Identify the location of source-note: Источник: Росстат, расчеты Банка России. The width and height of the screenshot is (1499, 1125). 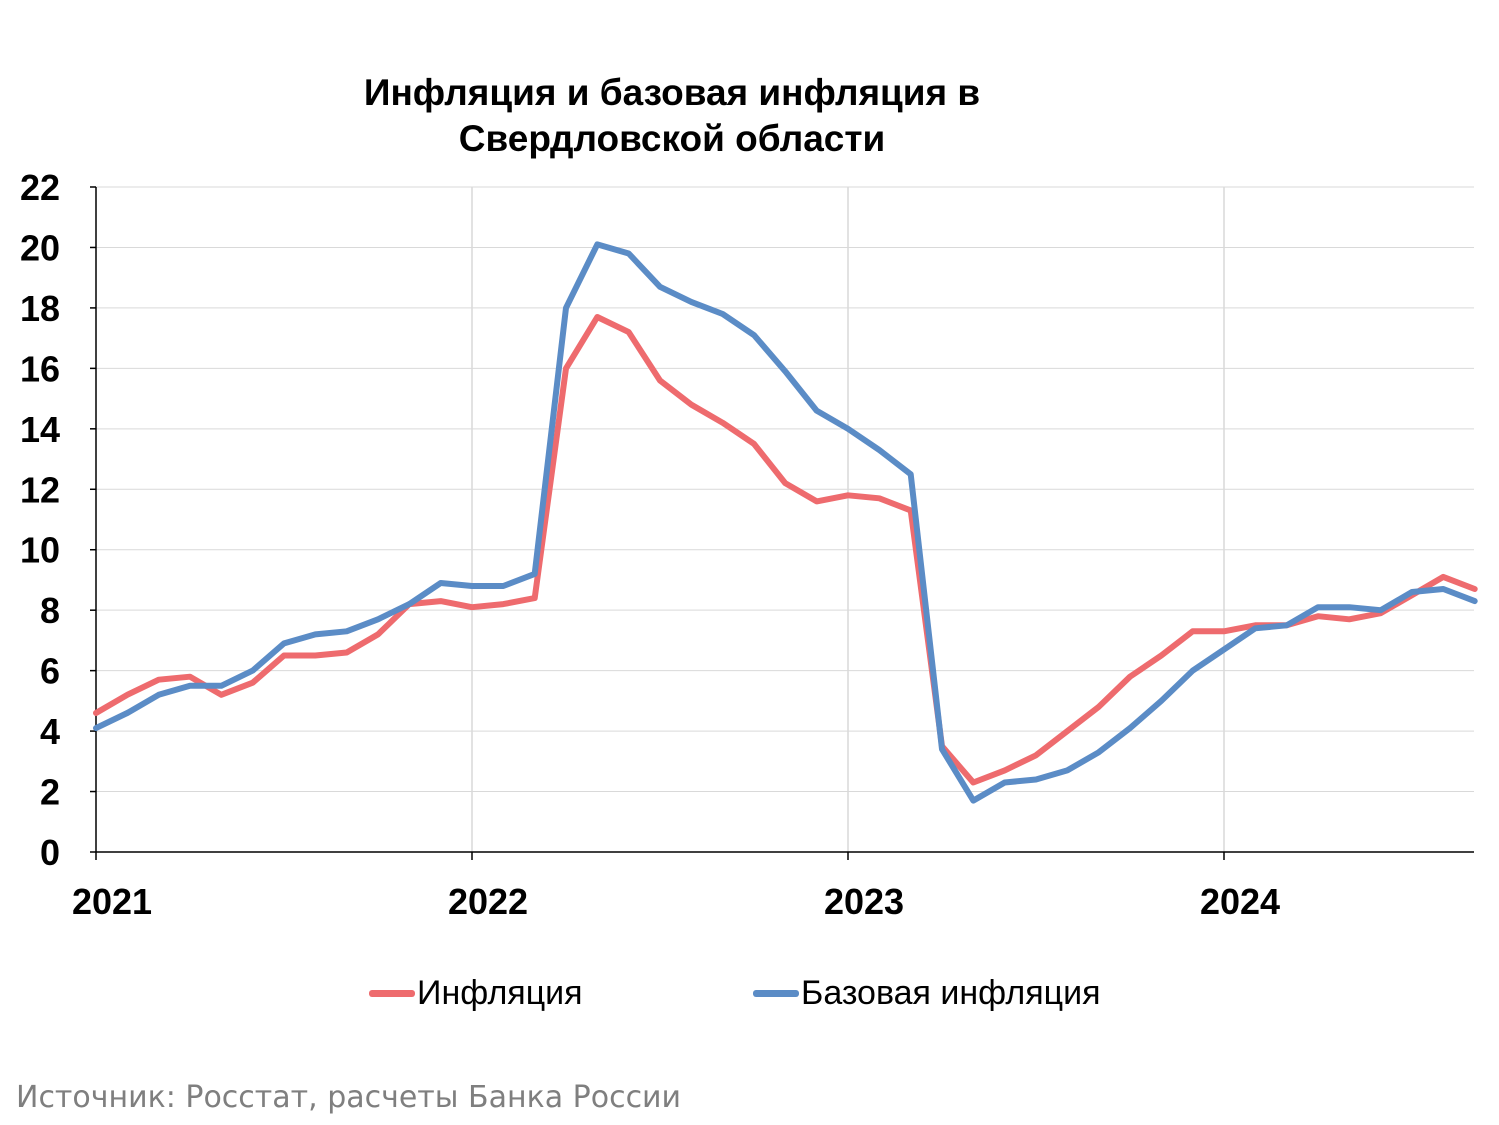
(349, 1097).